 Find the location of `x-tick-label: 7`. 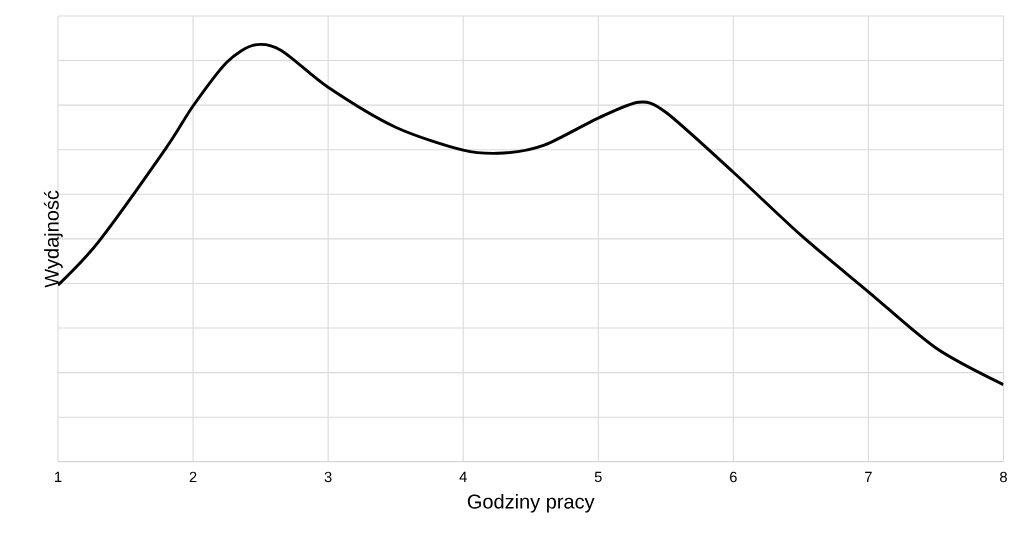

x-tick-label: 7 is located at coordinates (868, 477).